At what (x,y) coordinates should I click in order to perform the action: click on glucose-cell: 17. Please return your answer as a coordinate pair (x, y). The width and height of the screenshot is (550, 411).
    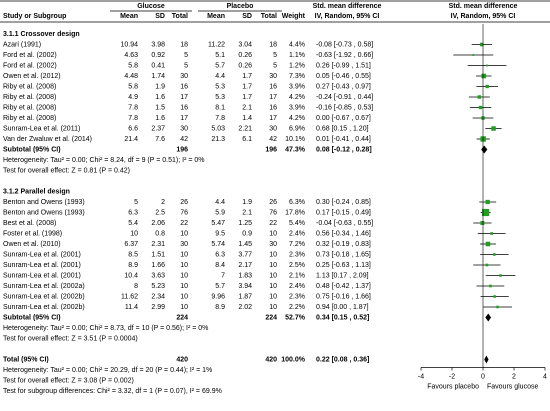
    Looking at the image, I should click on (184, 118).